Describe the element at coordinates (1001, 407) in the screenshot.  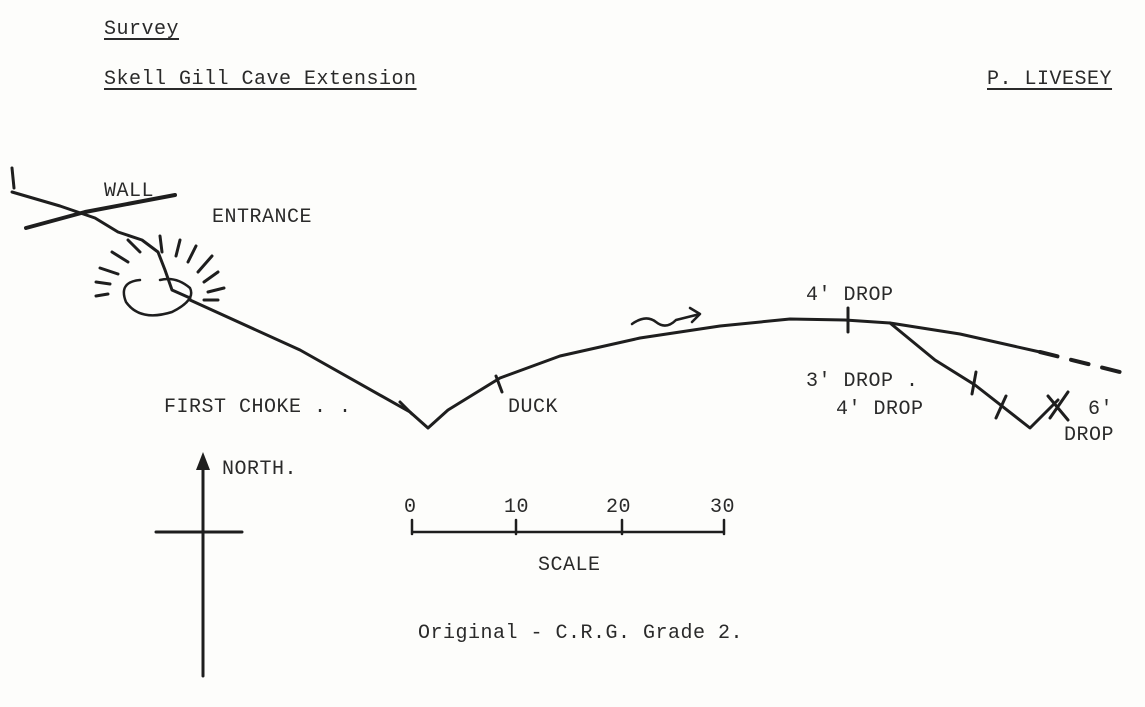
I see `drop-4-lower-mark` at that location.